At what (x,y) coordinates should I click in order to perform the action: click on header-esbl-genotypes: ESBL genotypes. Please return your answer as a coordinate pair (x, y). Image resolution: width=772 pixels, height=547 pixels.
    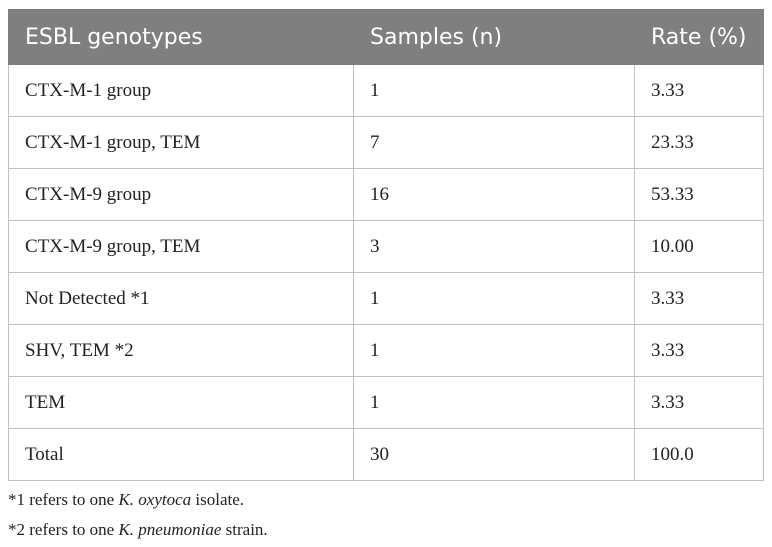
    Looking at the image, I should click on (181, 37).